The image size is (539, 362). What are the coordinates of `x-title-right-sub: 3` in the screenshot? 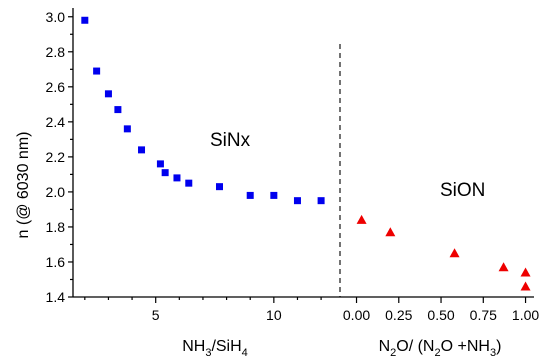 It's located at (493, 353).